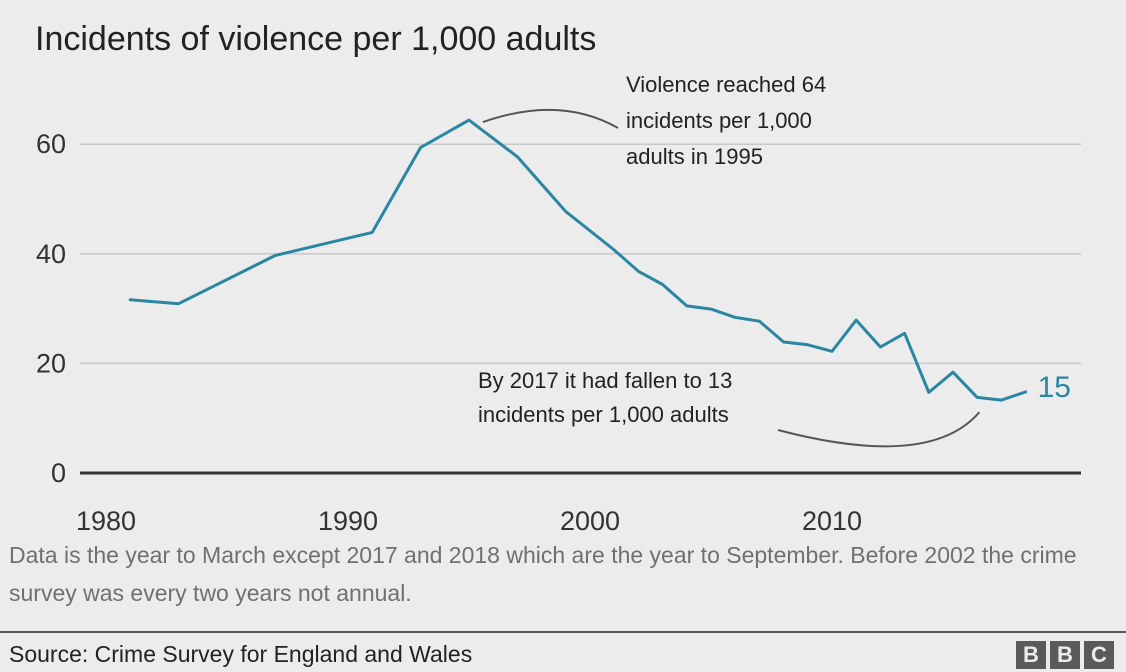  Describe the element at coordinates (605, 380) in the screenshot. I see `annotation-text: By 2017 it had fallen to 13` at that location.